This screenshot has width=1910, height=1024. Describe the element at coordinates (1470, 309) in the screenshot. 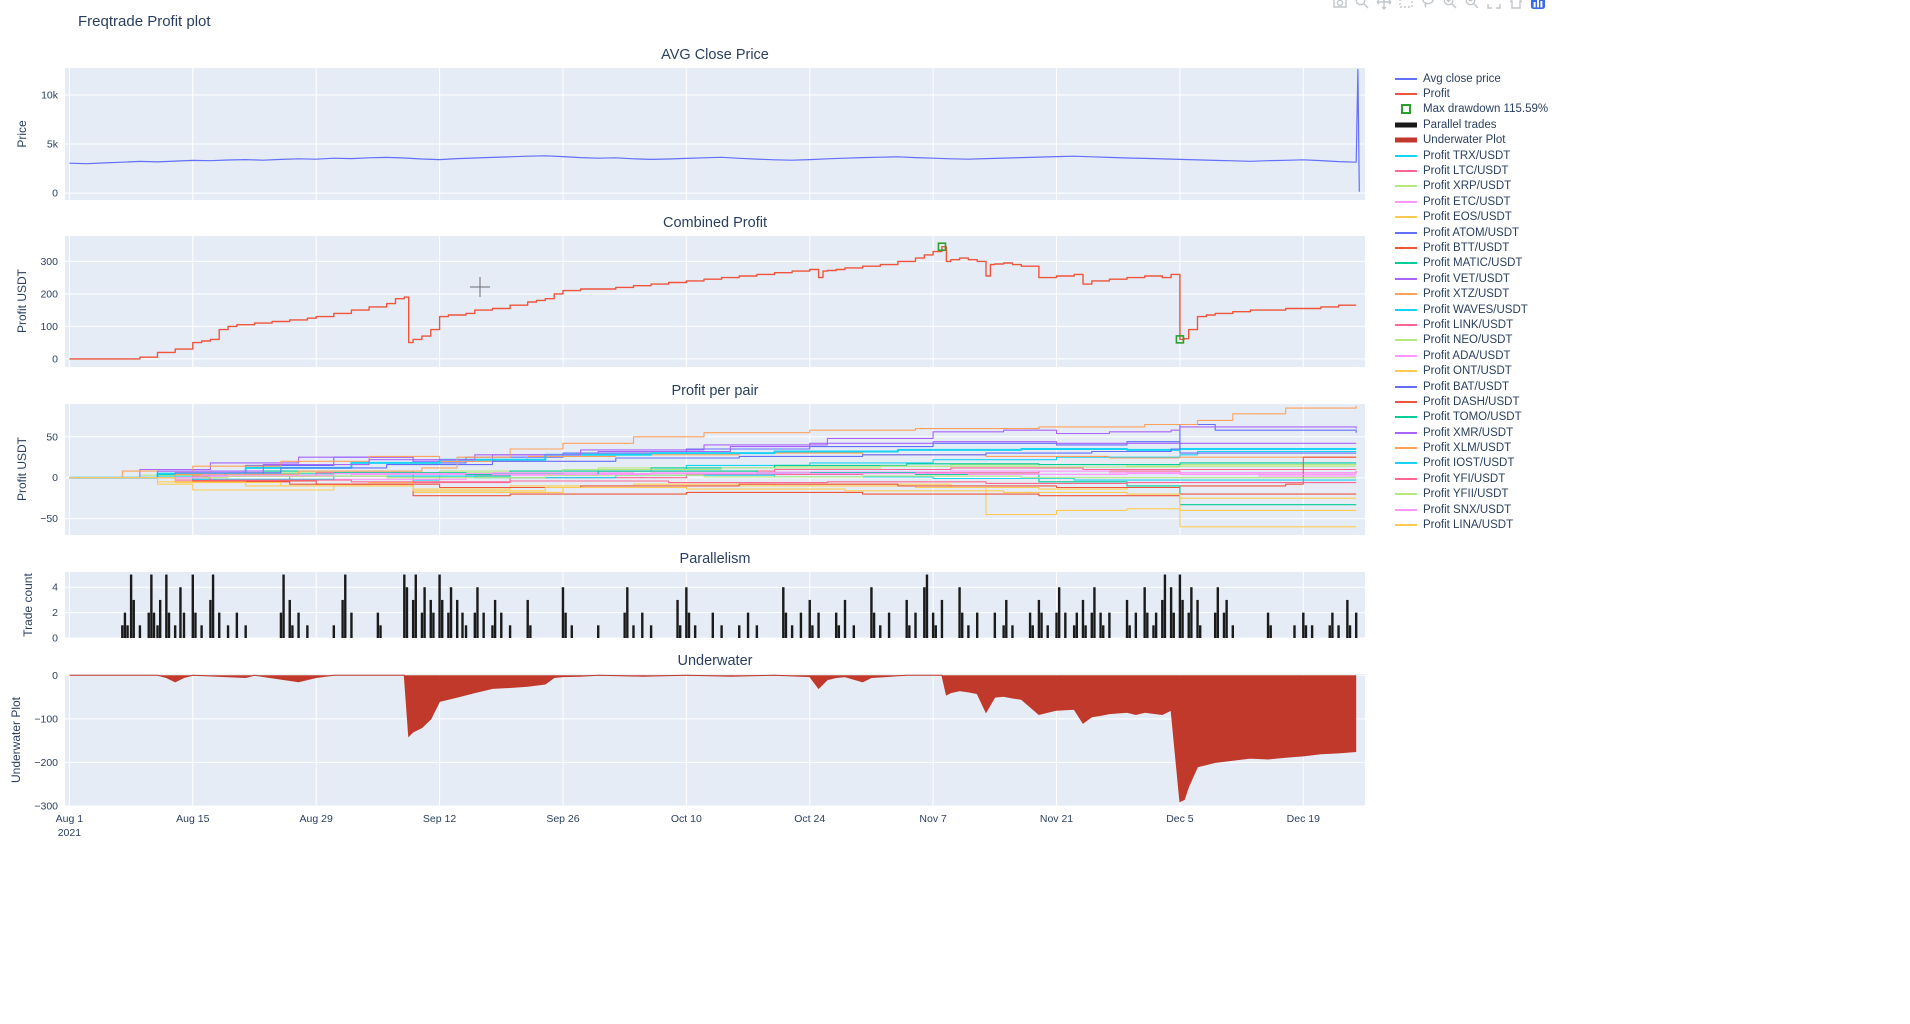

I see `legend-item-profit-waves-usdt: Profit WAVES/USDT` at that location.